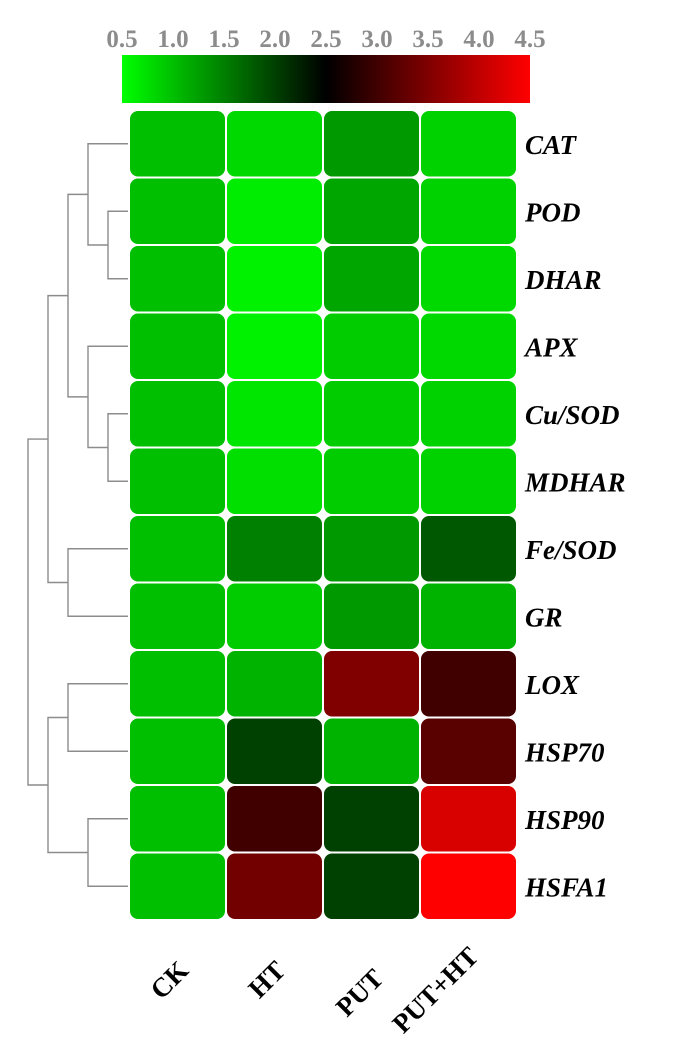 This screenshot has width=675, height=1045. Describe the element at coordinates (572, 415) in the screenshot. I see `row-label: Cu/SOD` at that location.